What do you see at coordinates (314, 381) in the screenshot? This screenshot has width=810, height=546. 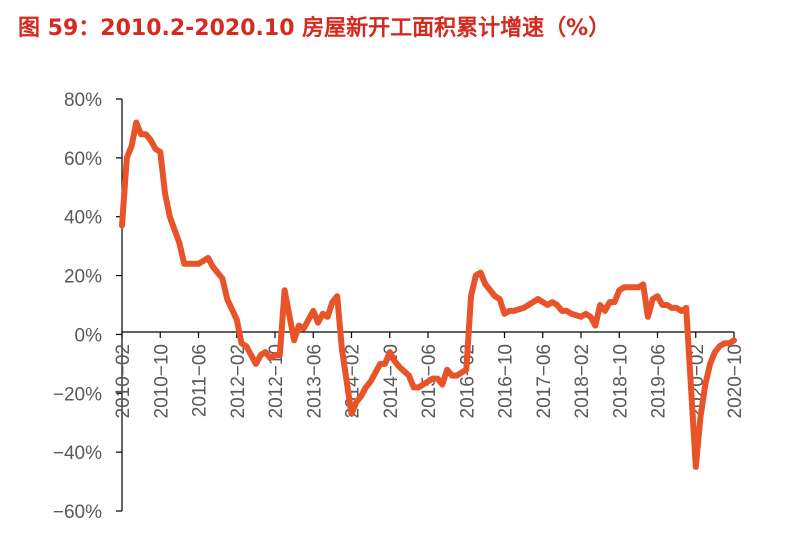 I see `x-tick-label: 2013−06` at bounding box center [314, 381].